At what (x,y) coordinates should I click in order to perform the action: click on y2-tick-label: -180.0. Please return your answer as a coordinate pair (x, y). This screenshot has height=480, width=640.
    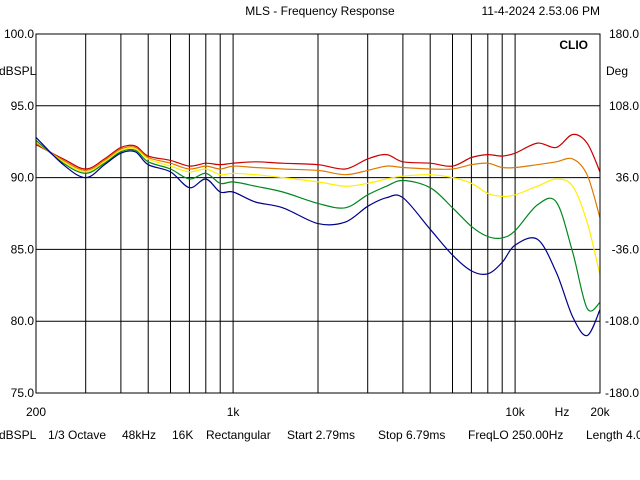
    Looking at the image, I should click on (622, 393).